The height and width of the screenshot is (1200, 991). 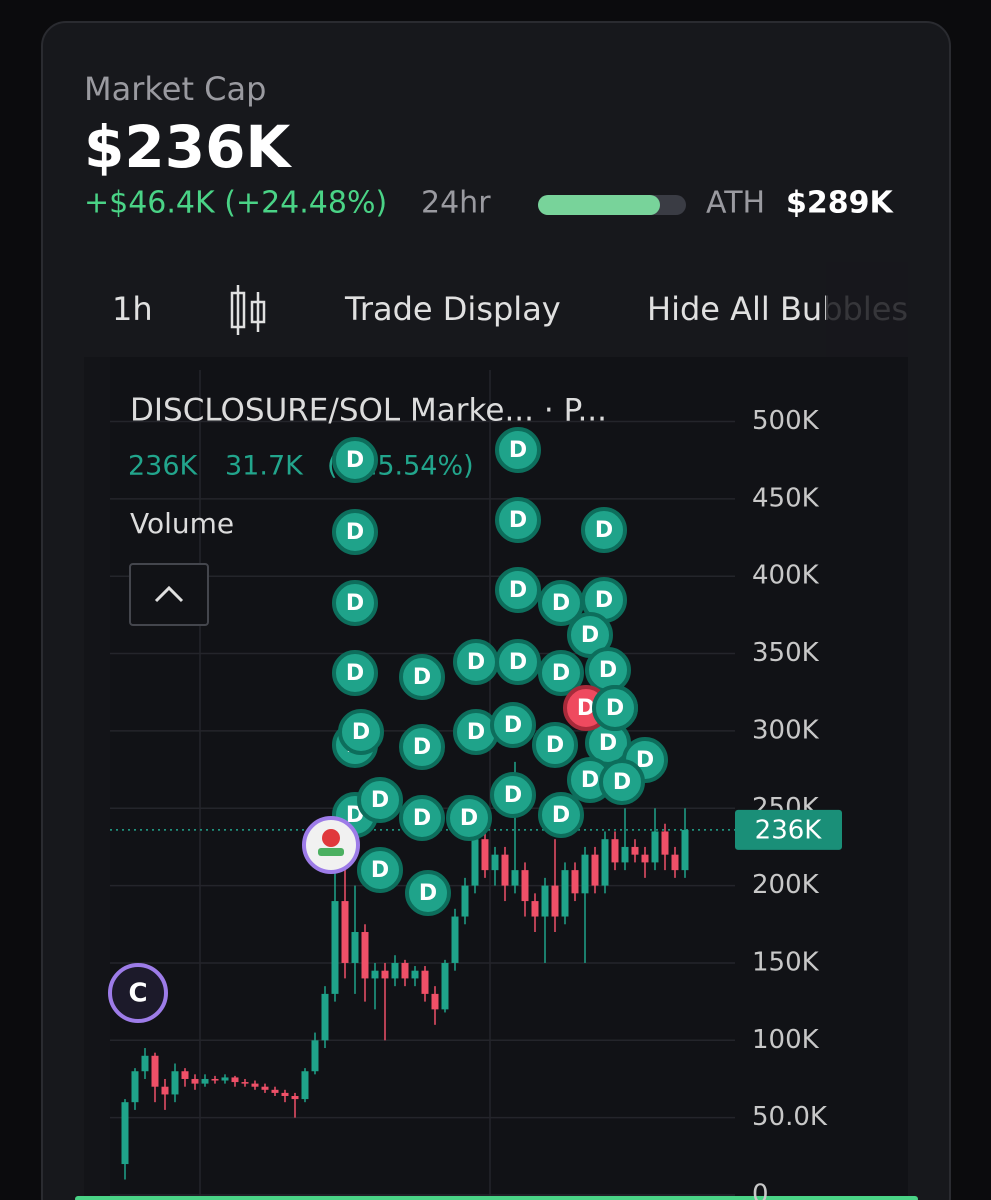 I want to click on toolbar, so click(x=496, y=309).